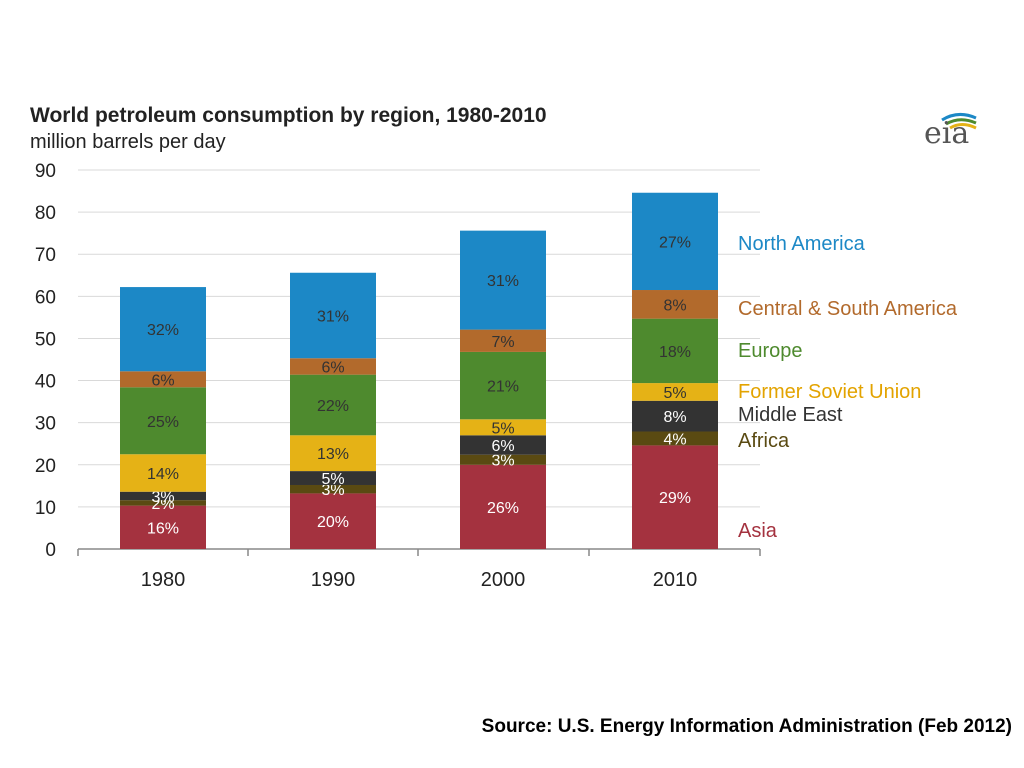 The image size is (1024, 768). I want to click on data-label: 20%, so click(333, 522).